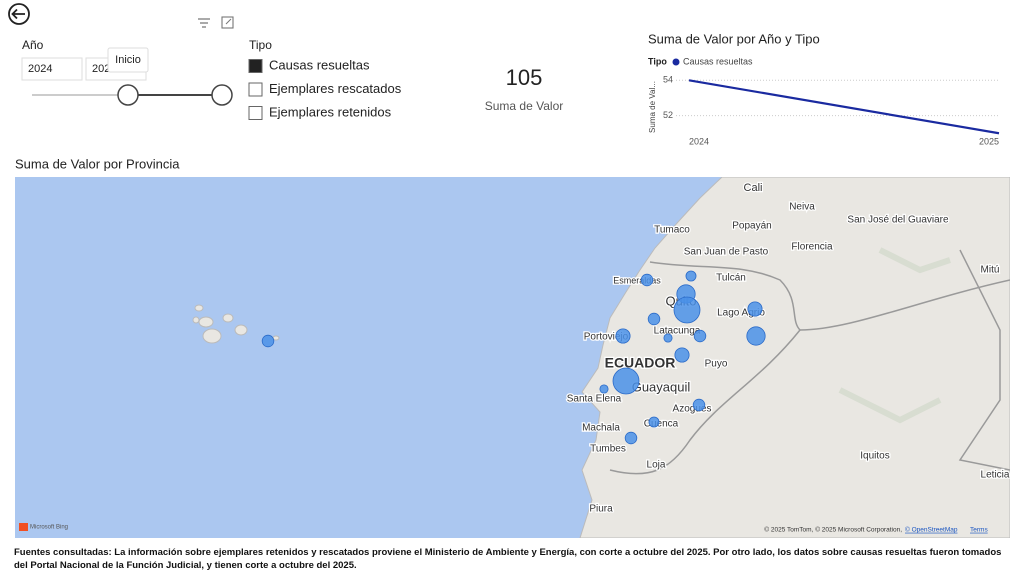 The image size is (1022, 581). I want to click on galapagos, so click(236, 324).